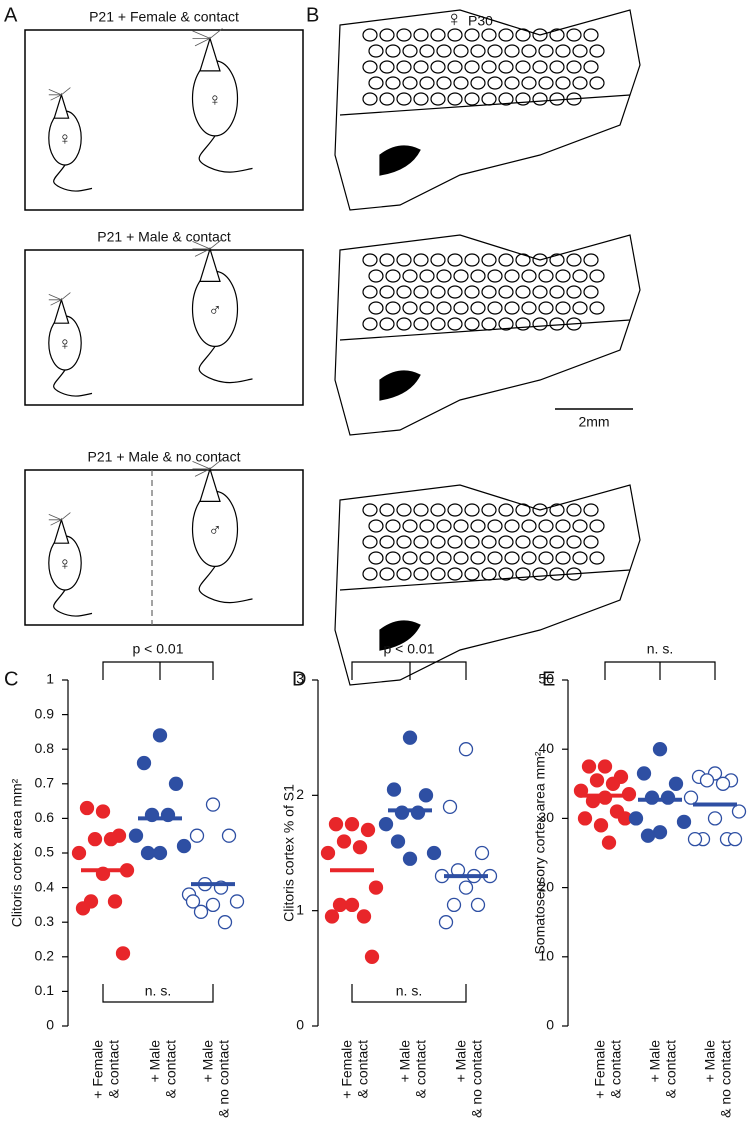 The width and height of the screenshot is (750, 1122). Describe the element at coordinates (98, 1069) in the screenshot. I see `x-tick-label: + Female` at that location.